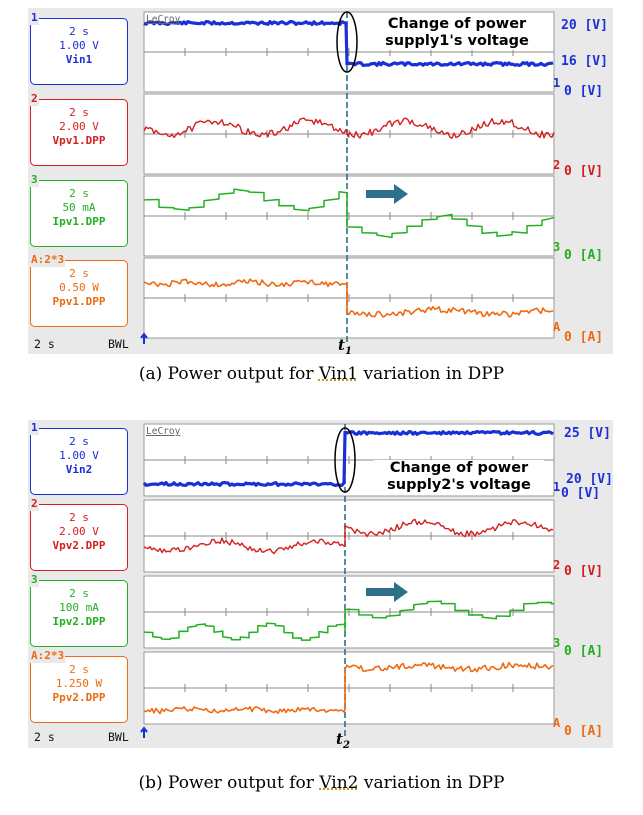  I want to click on caption-term: Vin2, so click(339, 783).